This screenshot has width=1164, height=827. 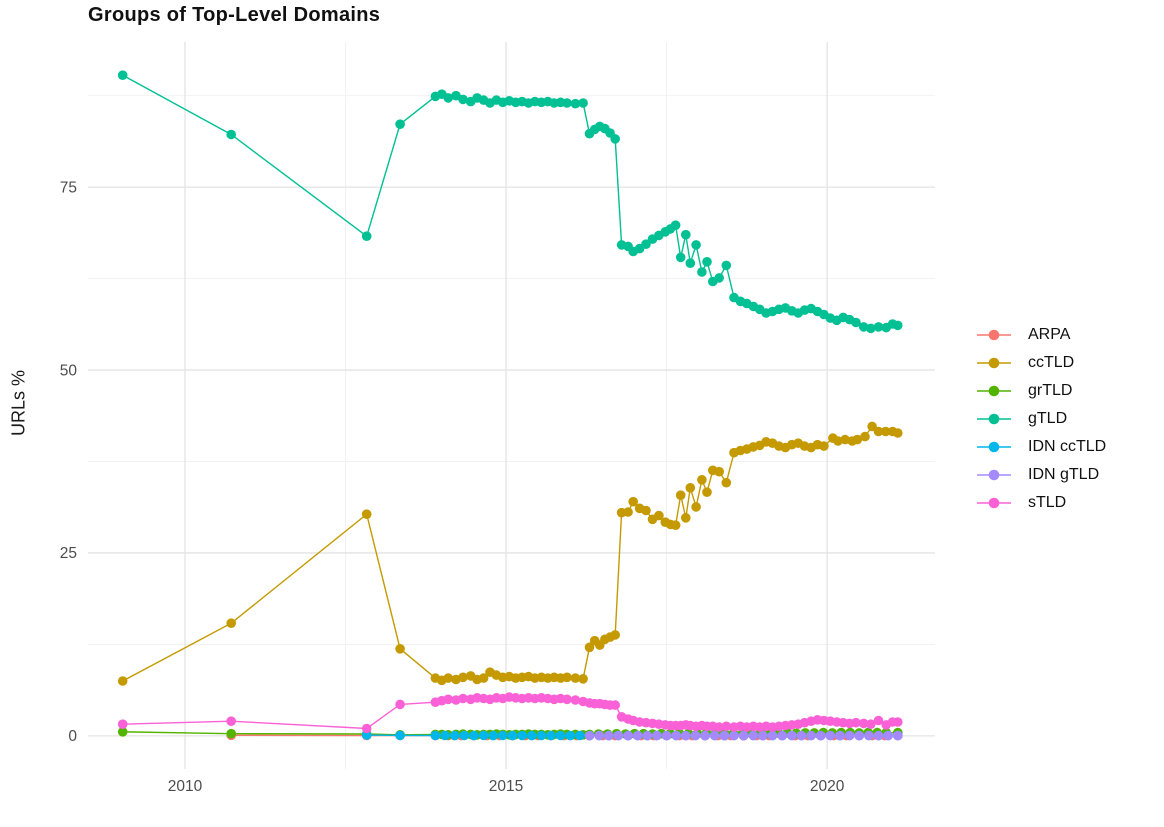 What do you see at coordinates (827, 786) in the screenshot?
I see `x-tick-label: 2020` at bounding box center [827, 786].